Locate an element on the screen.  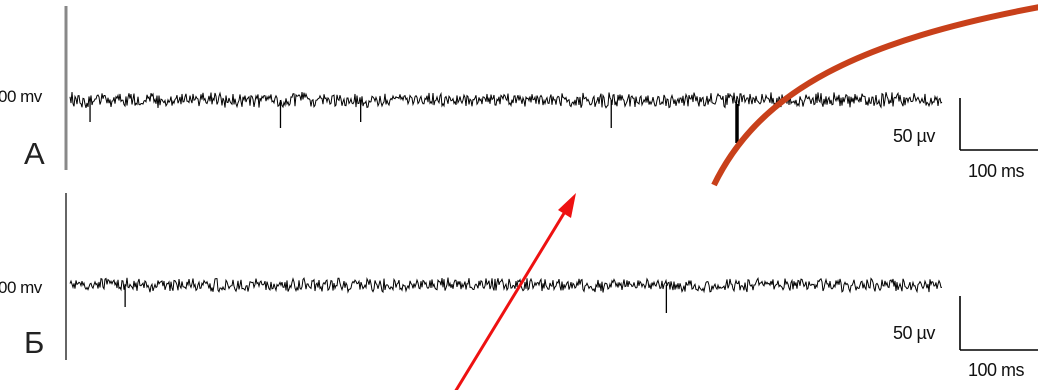
arrowhead is located at coordinates (567, 205).